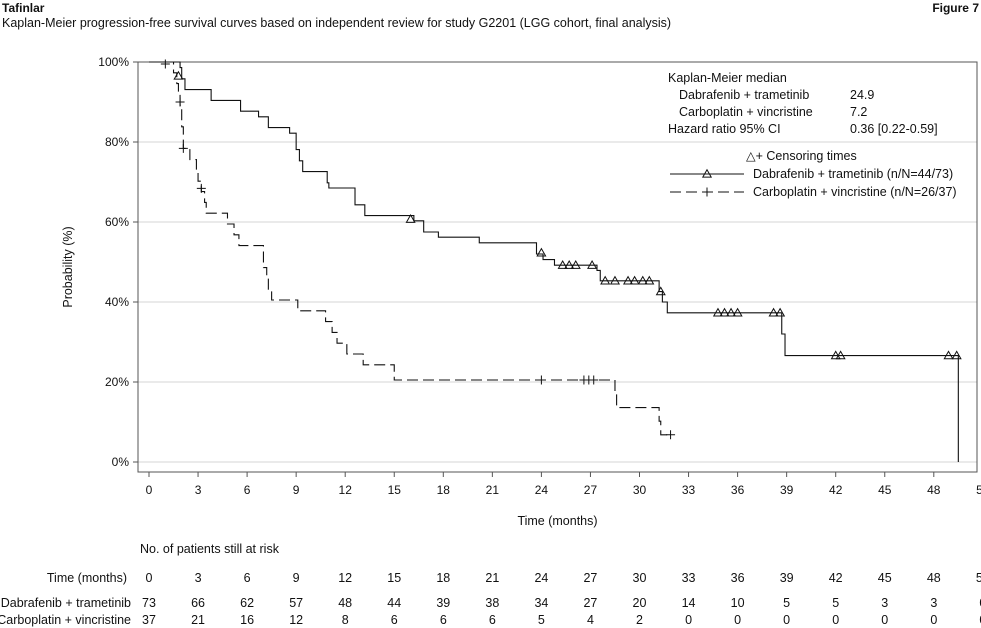 This screenshot has height=628, width=981. Describe the element at coordinates (689, 578) in the screenshot. I see `at-risk-time: 33` at that location.